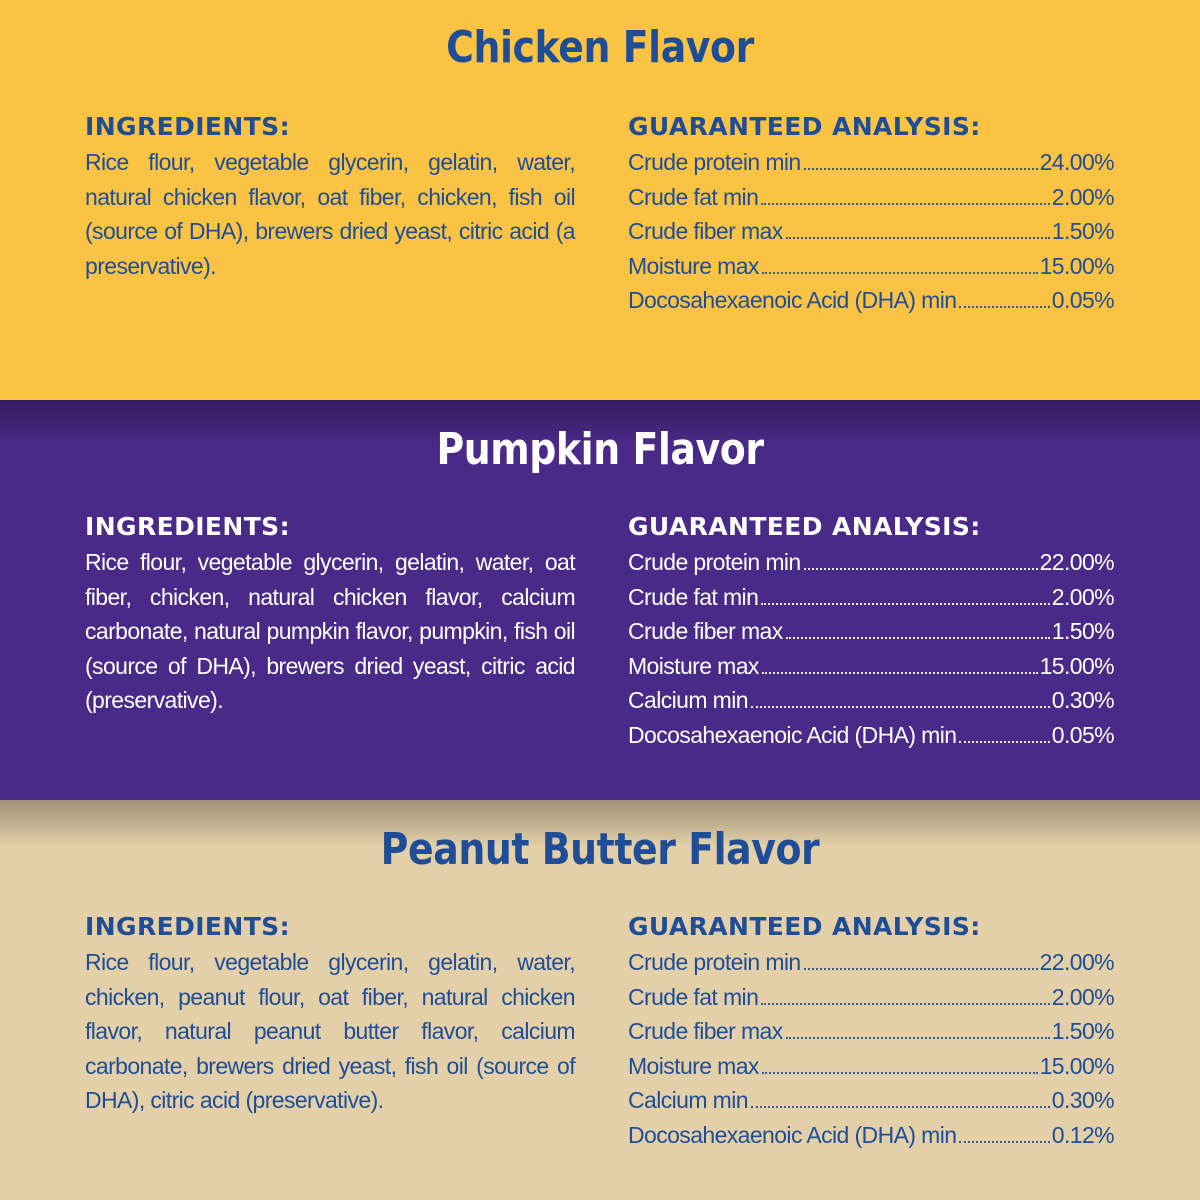  Describe the element at coordinates (187, 526) in the screenshot. I see `pumpkin-ingredients-heading: INGREDIENTS:` at that location.